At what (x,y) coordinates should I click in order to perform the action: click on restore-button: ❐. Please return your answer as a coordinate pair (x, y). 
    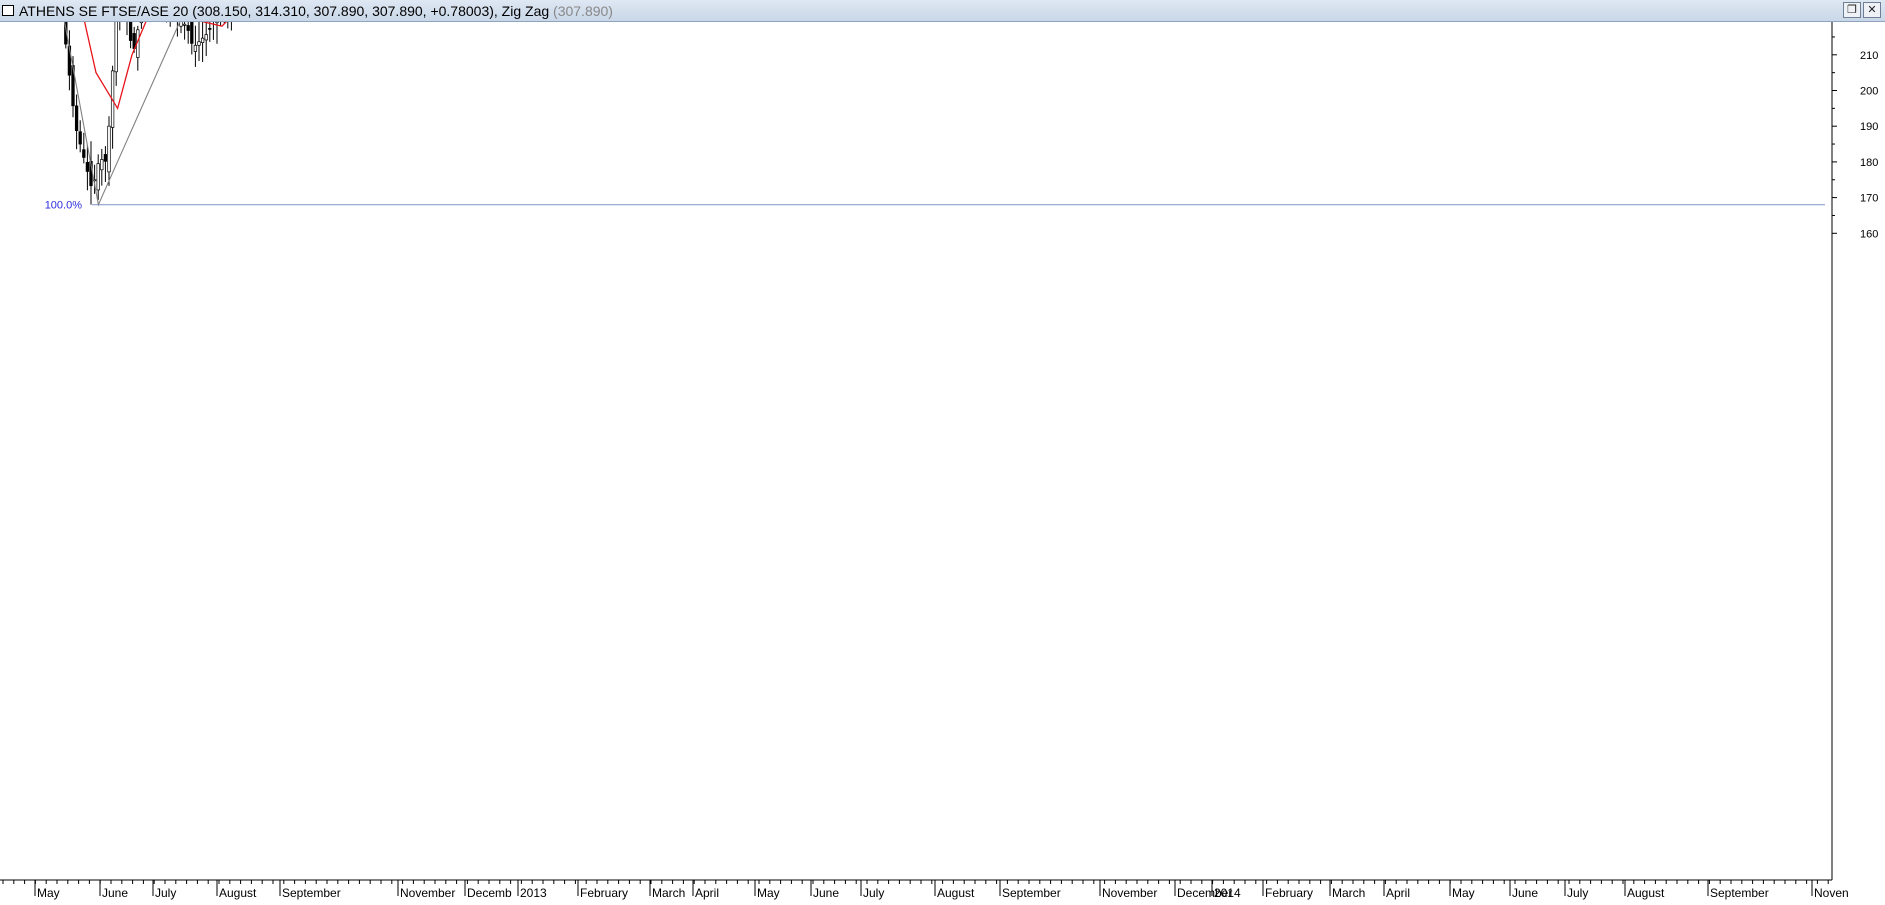
    Looking at the image, I should click on (1852, 10).